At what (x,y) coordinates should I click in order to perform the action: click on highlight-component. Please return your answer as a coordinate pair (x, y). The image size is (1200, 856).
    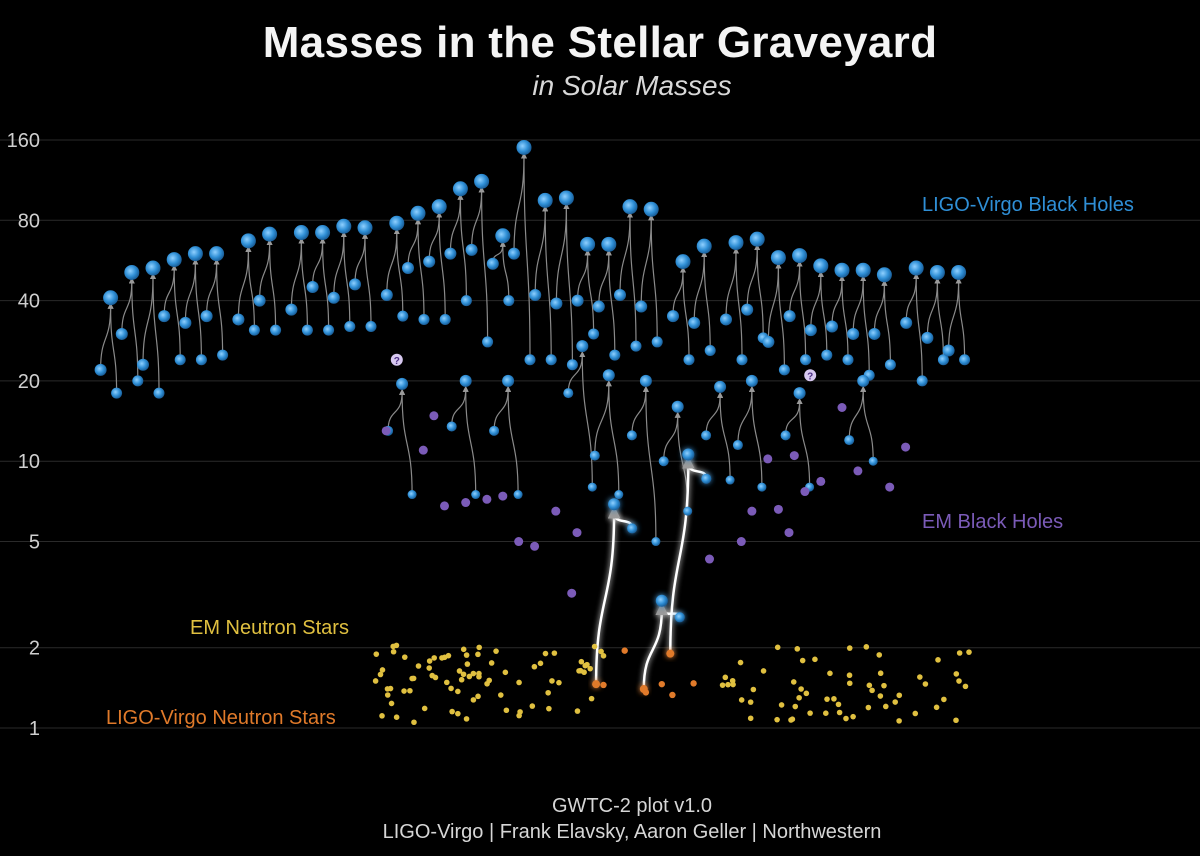
    Looking at the image, I should click on (706, 478).